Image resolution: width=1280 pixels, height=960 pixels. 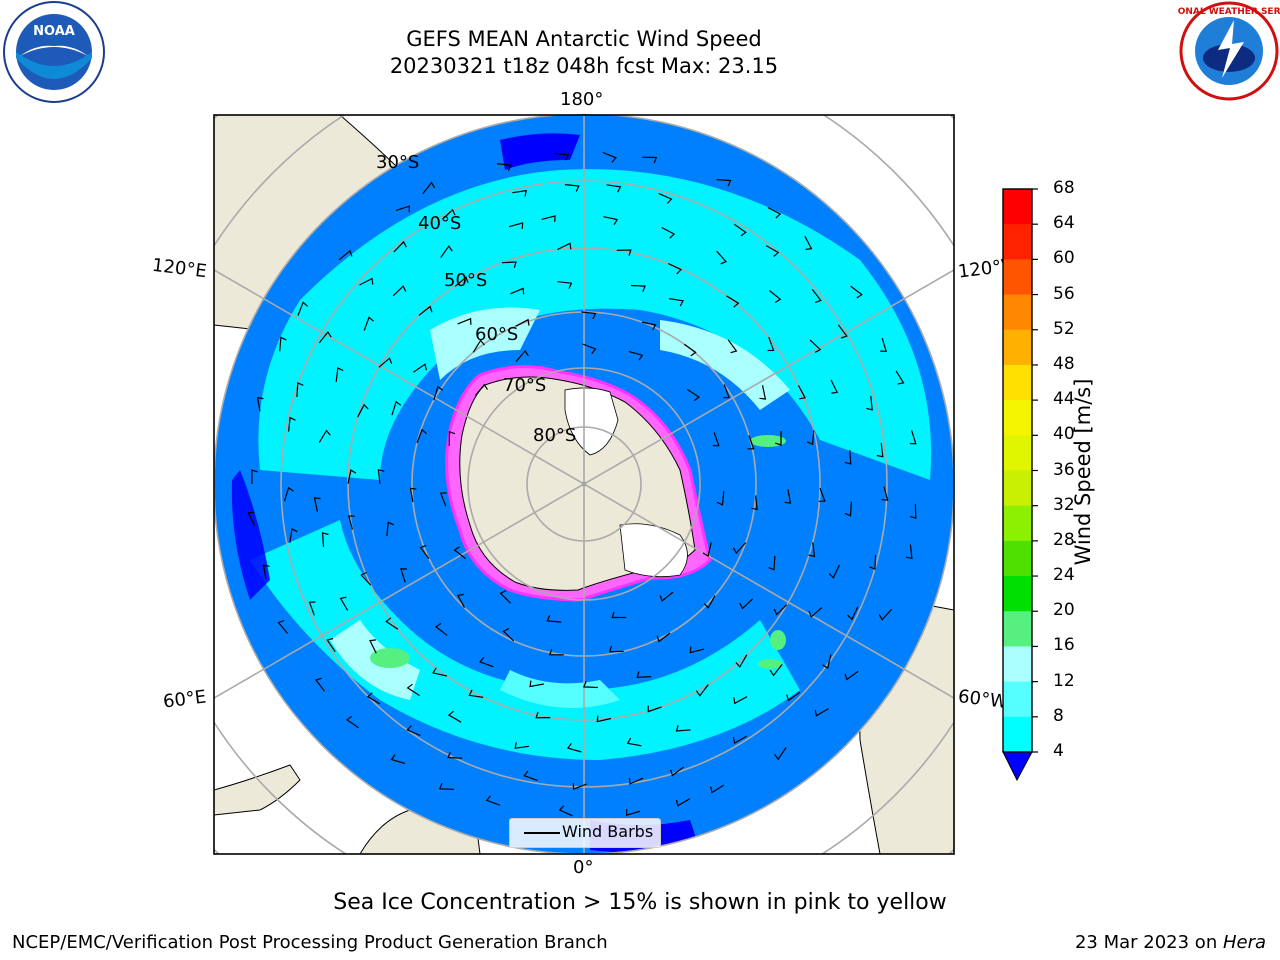 I want to click on colorbar-tick-label: 56, so click(x=1064, y=293).